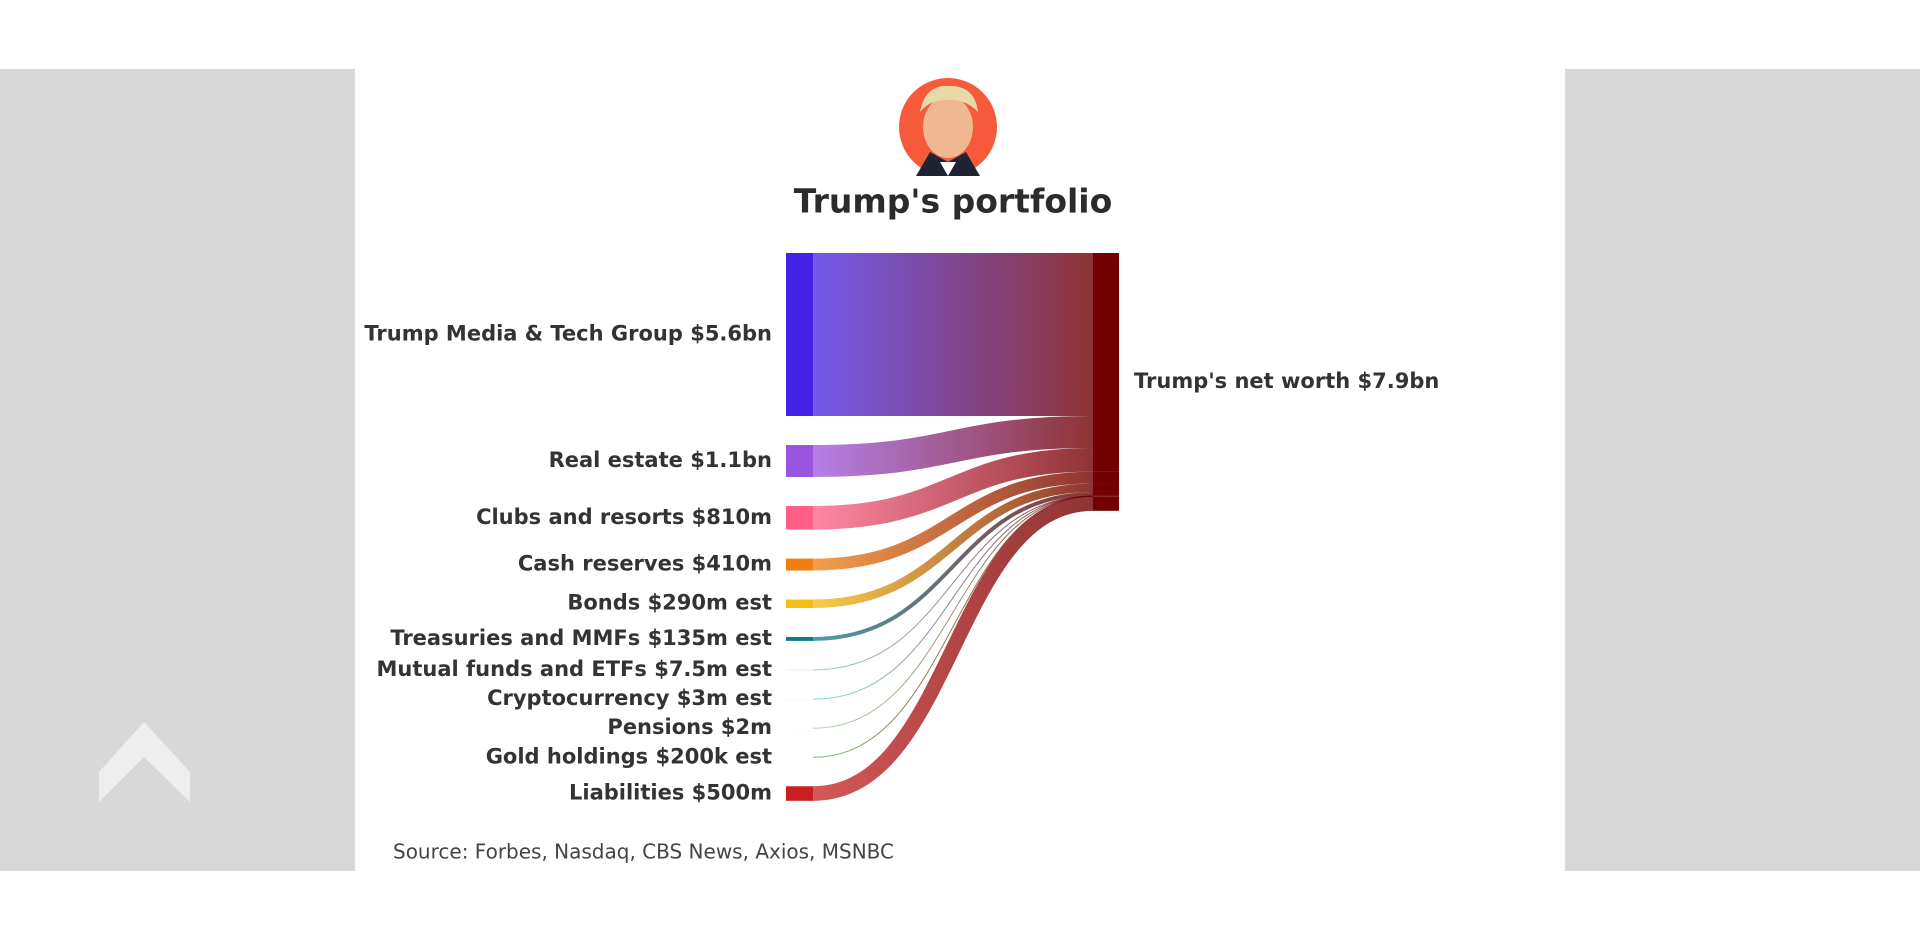  I want to click on node-label: Liabilities $500m, so click(670, 793).